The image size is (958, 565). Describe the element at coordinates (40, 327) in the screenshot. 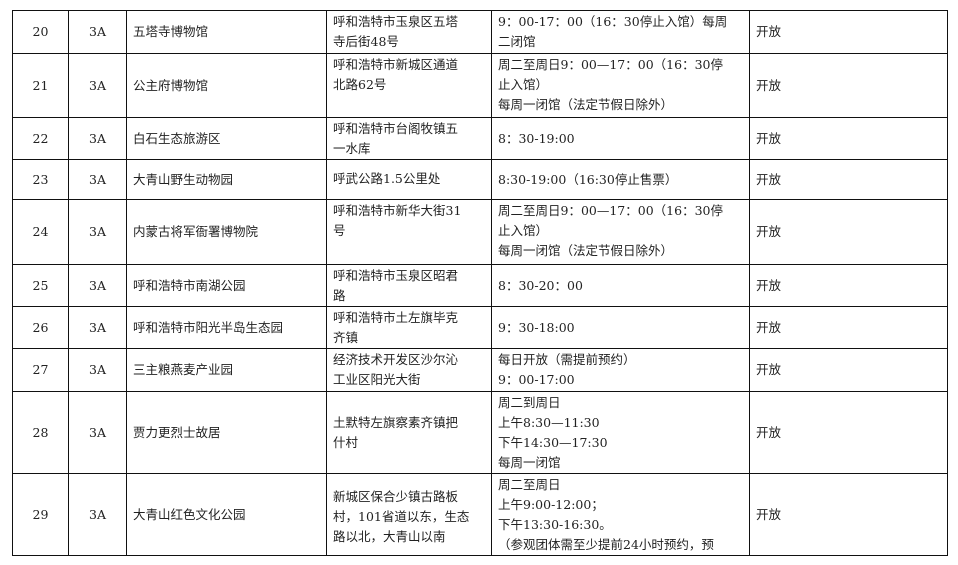

I see `row-number: 26` at that location.